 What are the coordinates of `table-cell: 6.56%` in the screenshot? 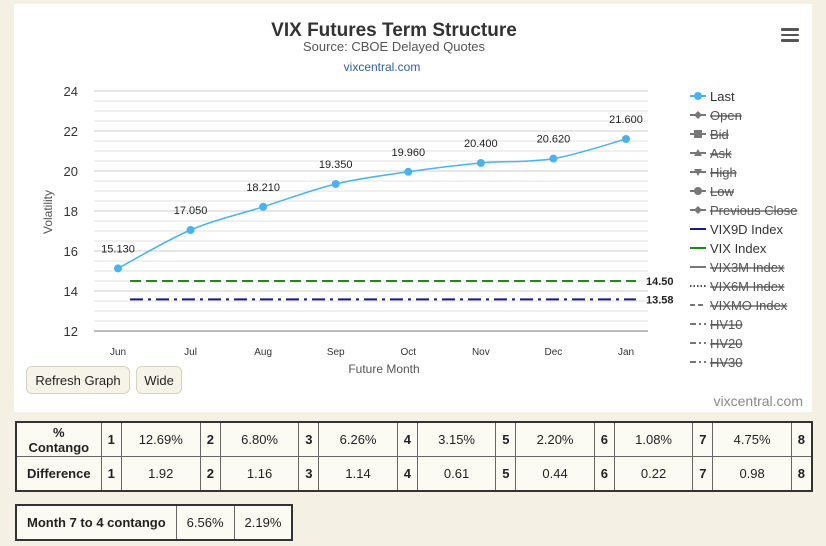 It's located at (205, 522).